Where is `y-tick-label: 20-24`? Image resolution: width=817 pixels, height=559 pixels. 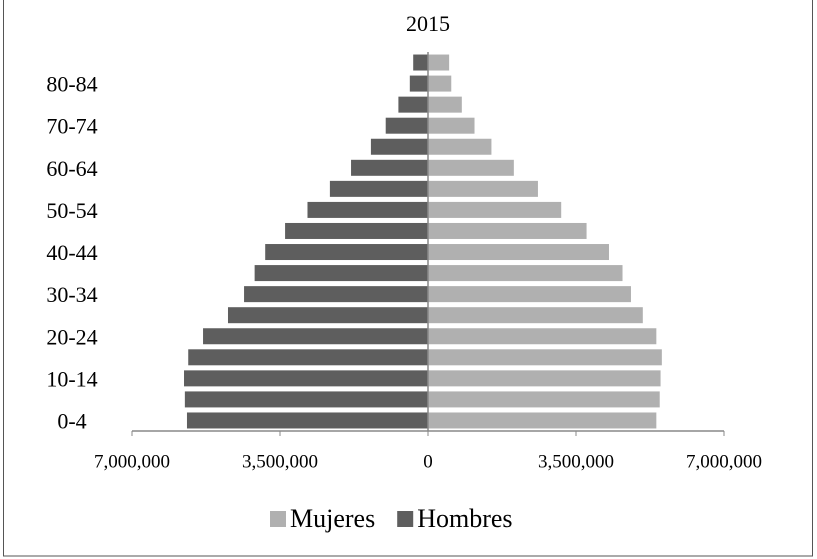
y-tick-label: 20-24 is located at coordinates (71, 336).